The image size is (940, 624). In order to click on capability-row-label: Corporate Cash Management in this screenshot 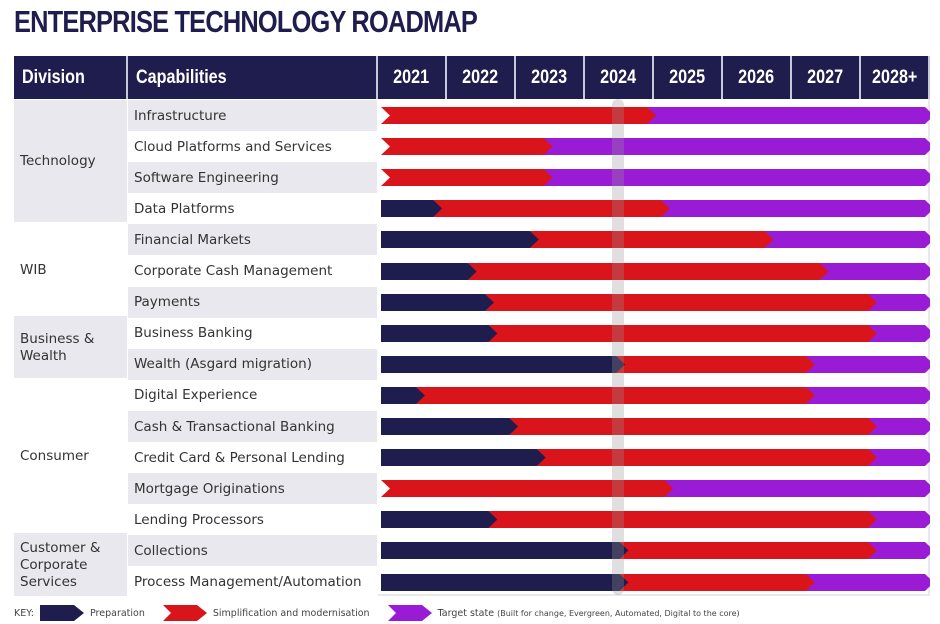, I will do `click(233, 271)`.